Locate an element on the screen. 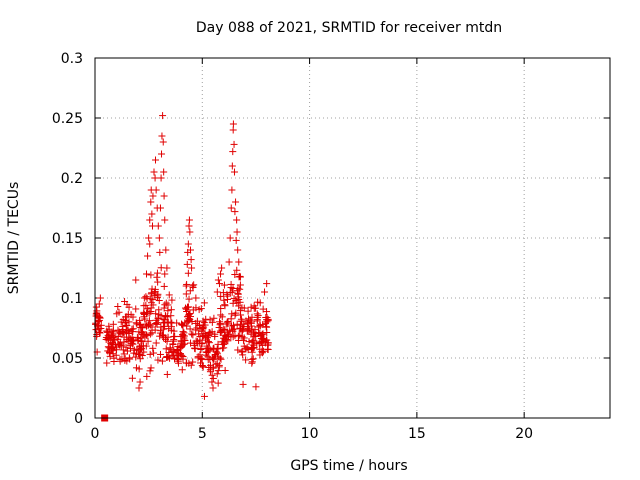 This screenshot has height=480, width=640. x-tick-label: 0 is located at coordinates (95, 434).